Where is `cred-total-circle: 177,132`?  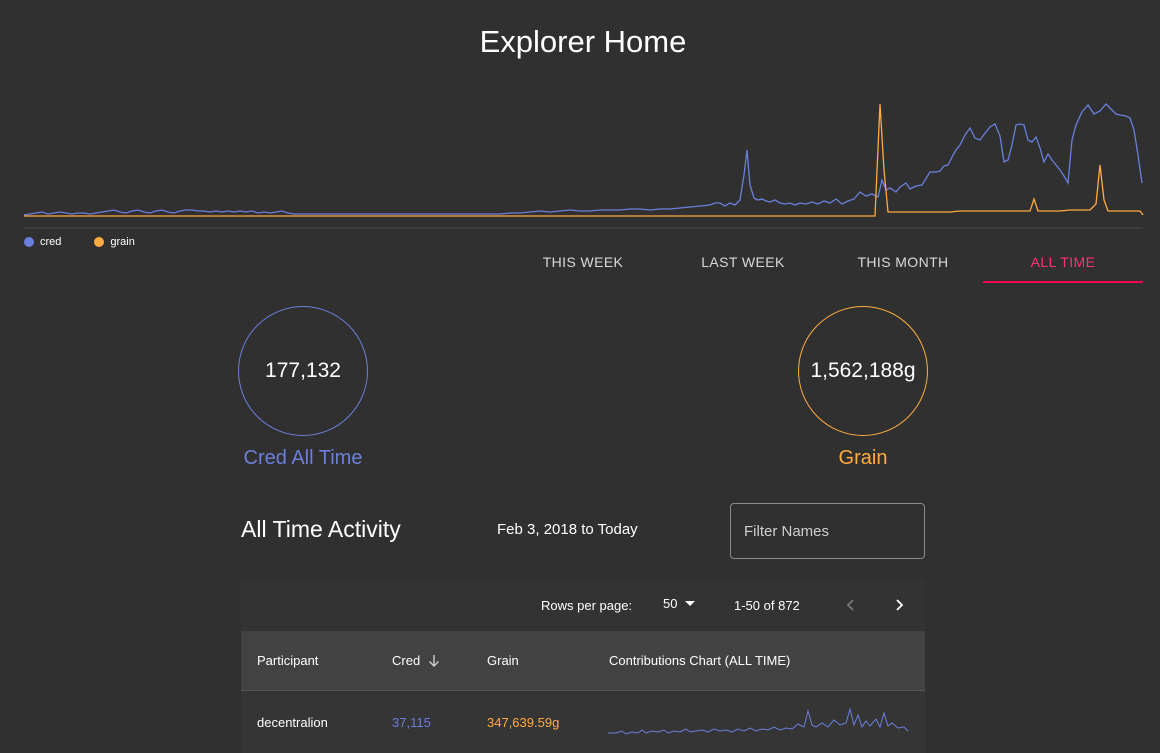
cred-total-circle: 177,132 is located at coordinates (303, 371).